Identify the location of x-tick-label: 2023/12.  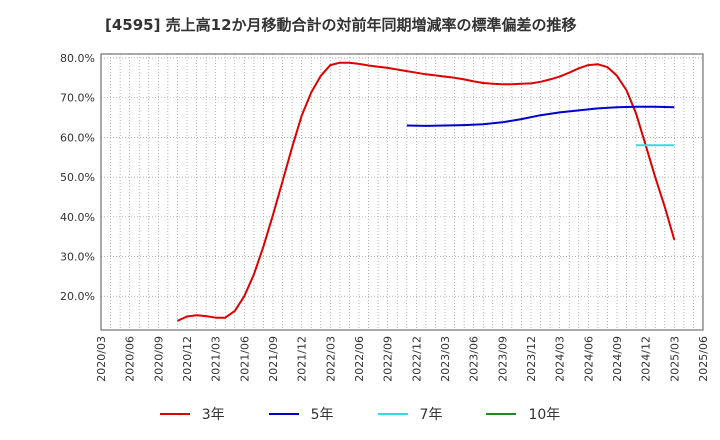
(531, 359).